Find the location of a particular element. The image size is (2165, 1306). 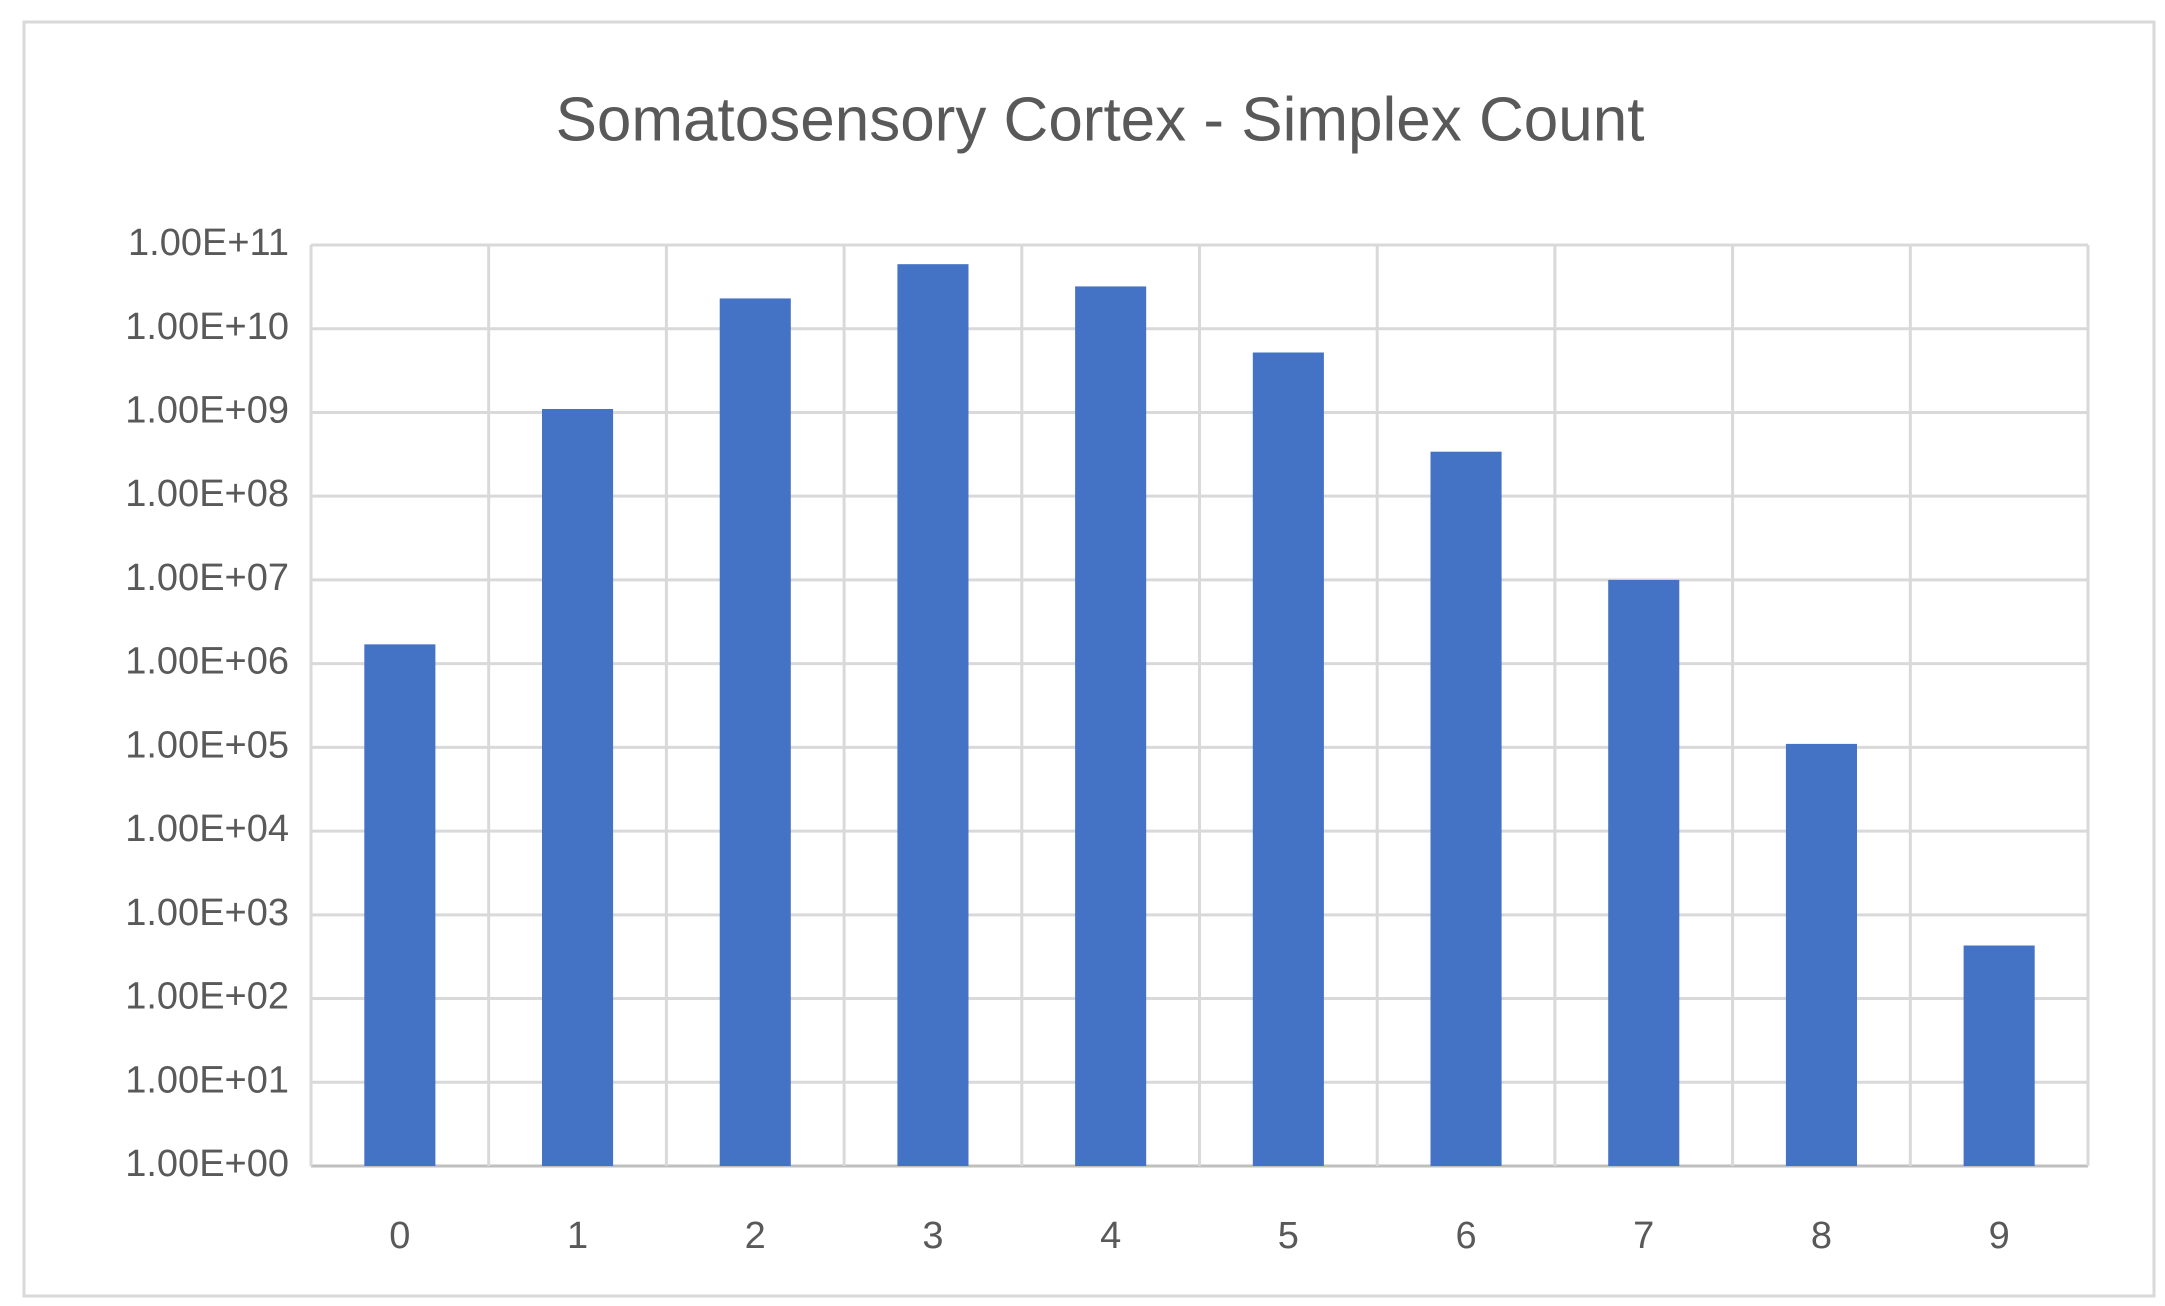

x-tick-label: 6 is located at coordinates (1465, 1236).